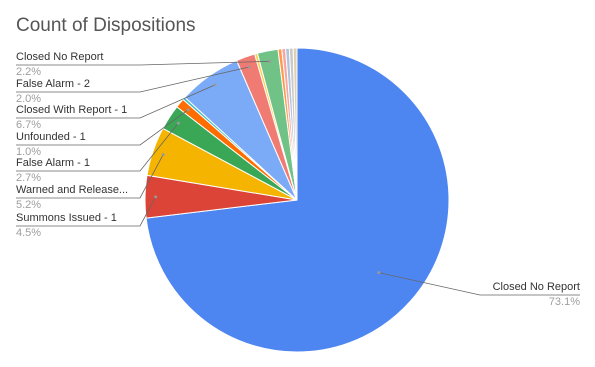 The width and height of the screenshot is (595, 367). I want to click on slice-value-label: 2.0%, so click(28, 99).